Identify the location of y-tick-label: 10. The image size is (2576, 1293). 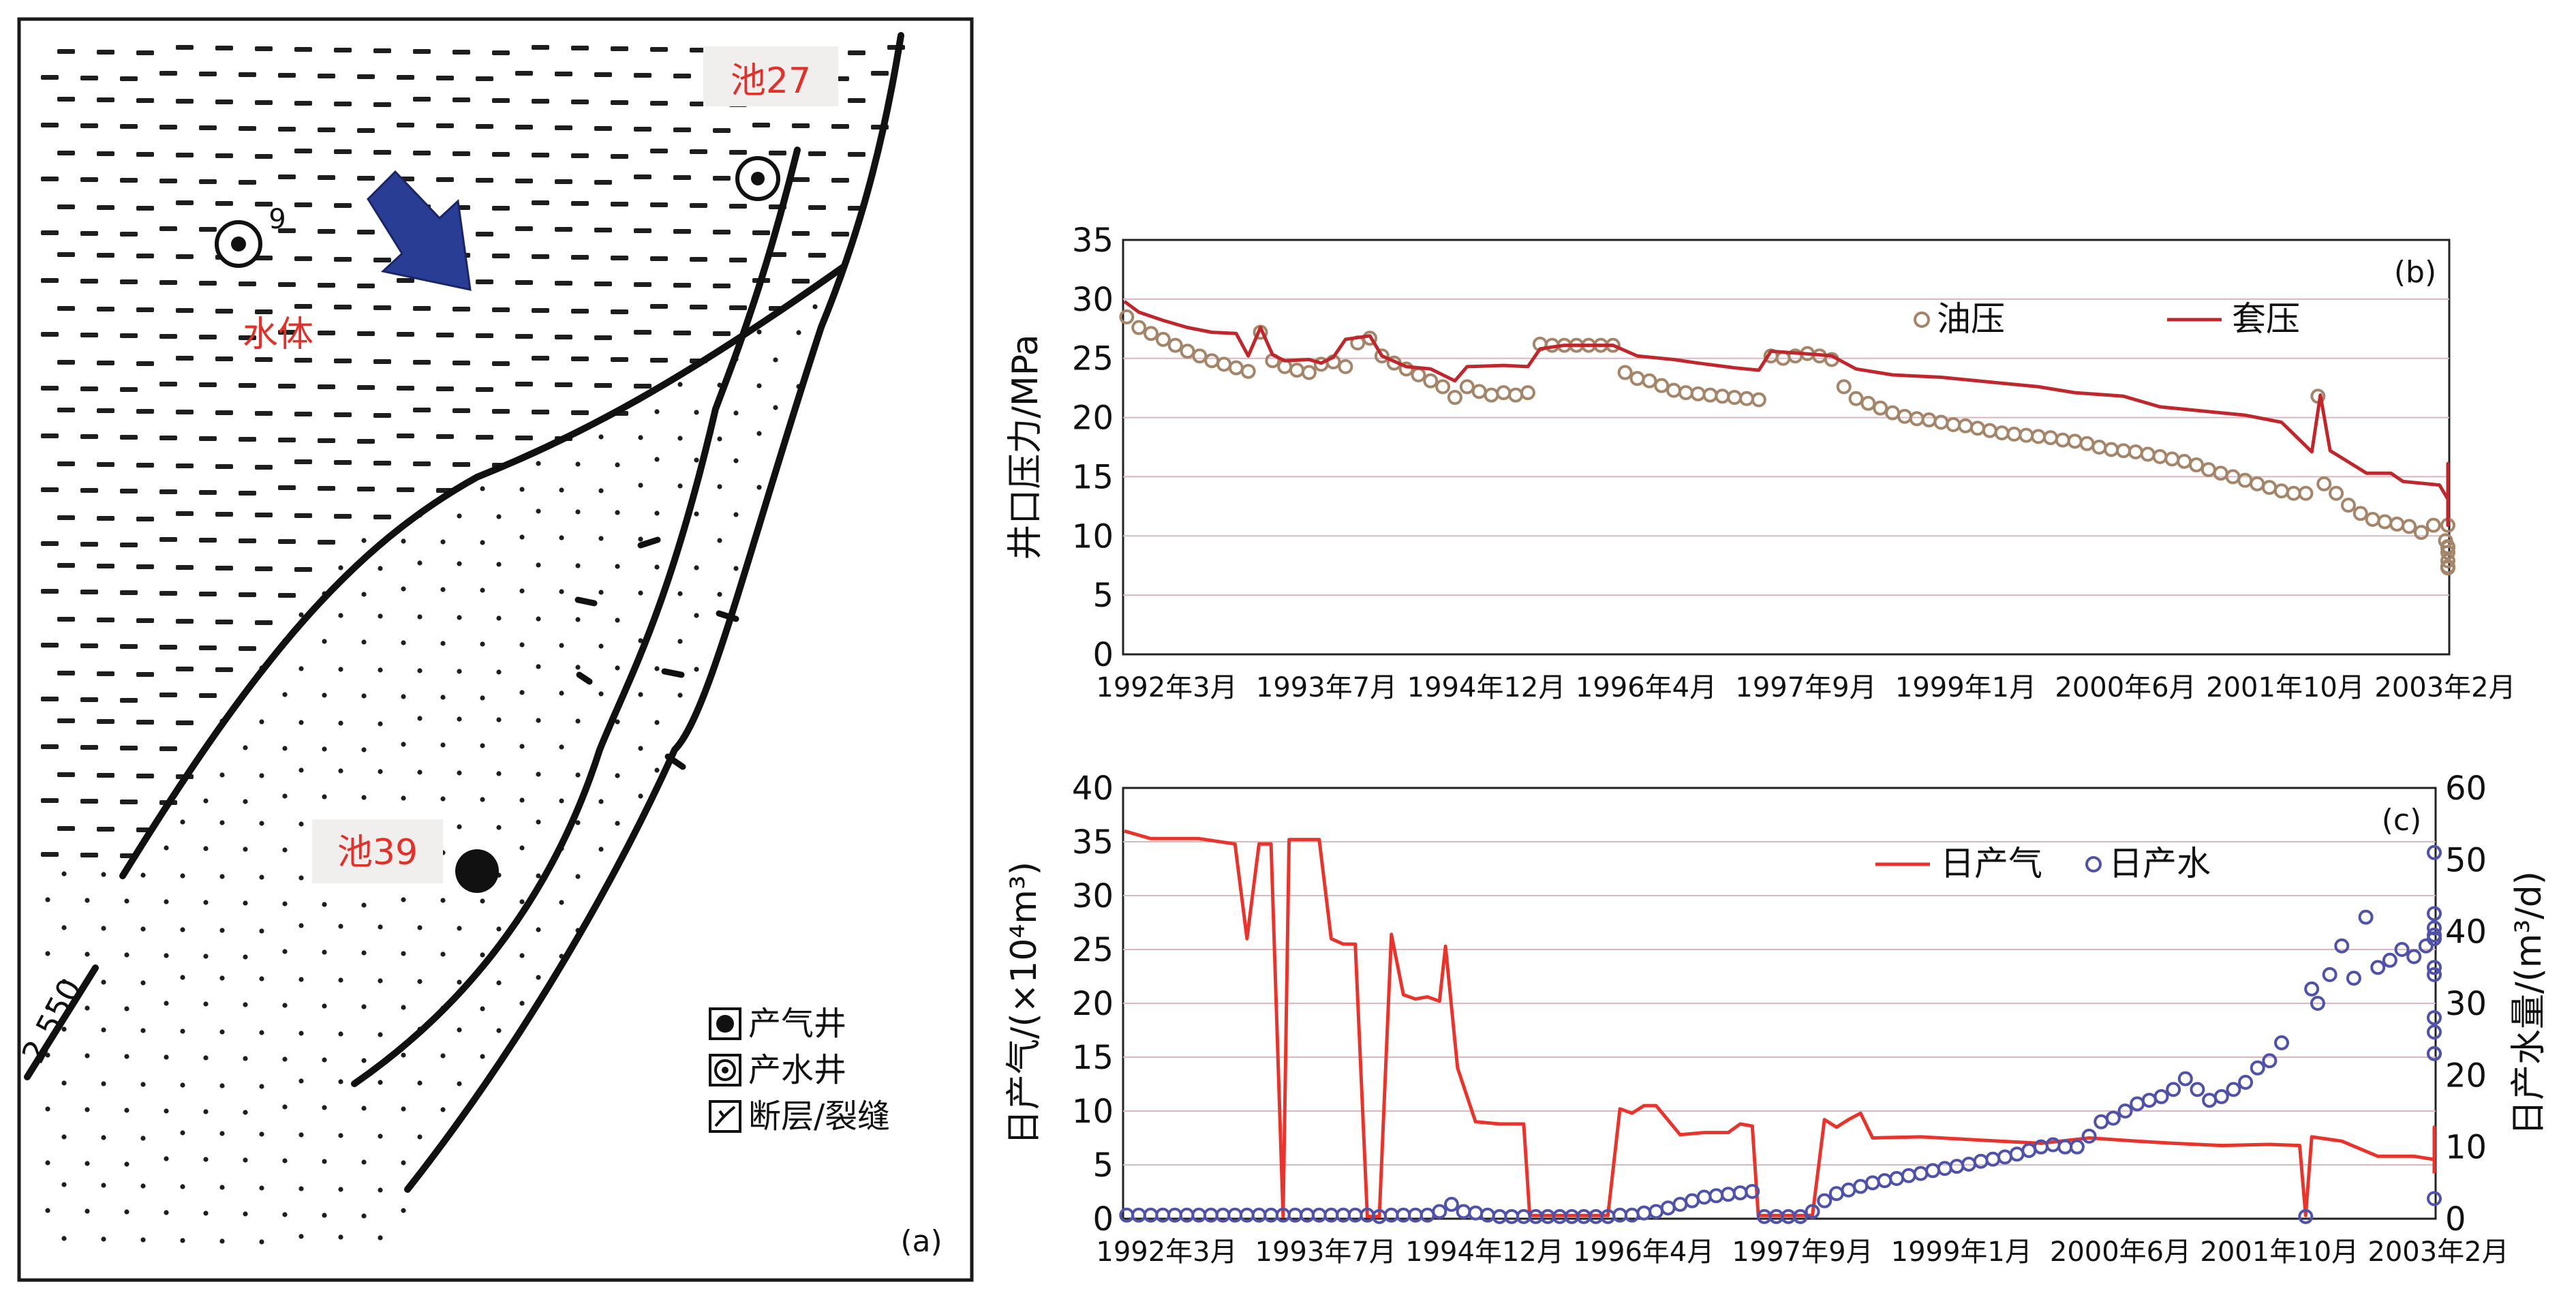
(1093, 1112).